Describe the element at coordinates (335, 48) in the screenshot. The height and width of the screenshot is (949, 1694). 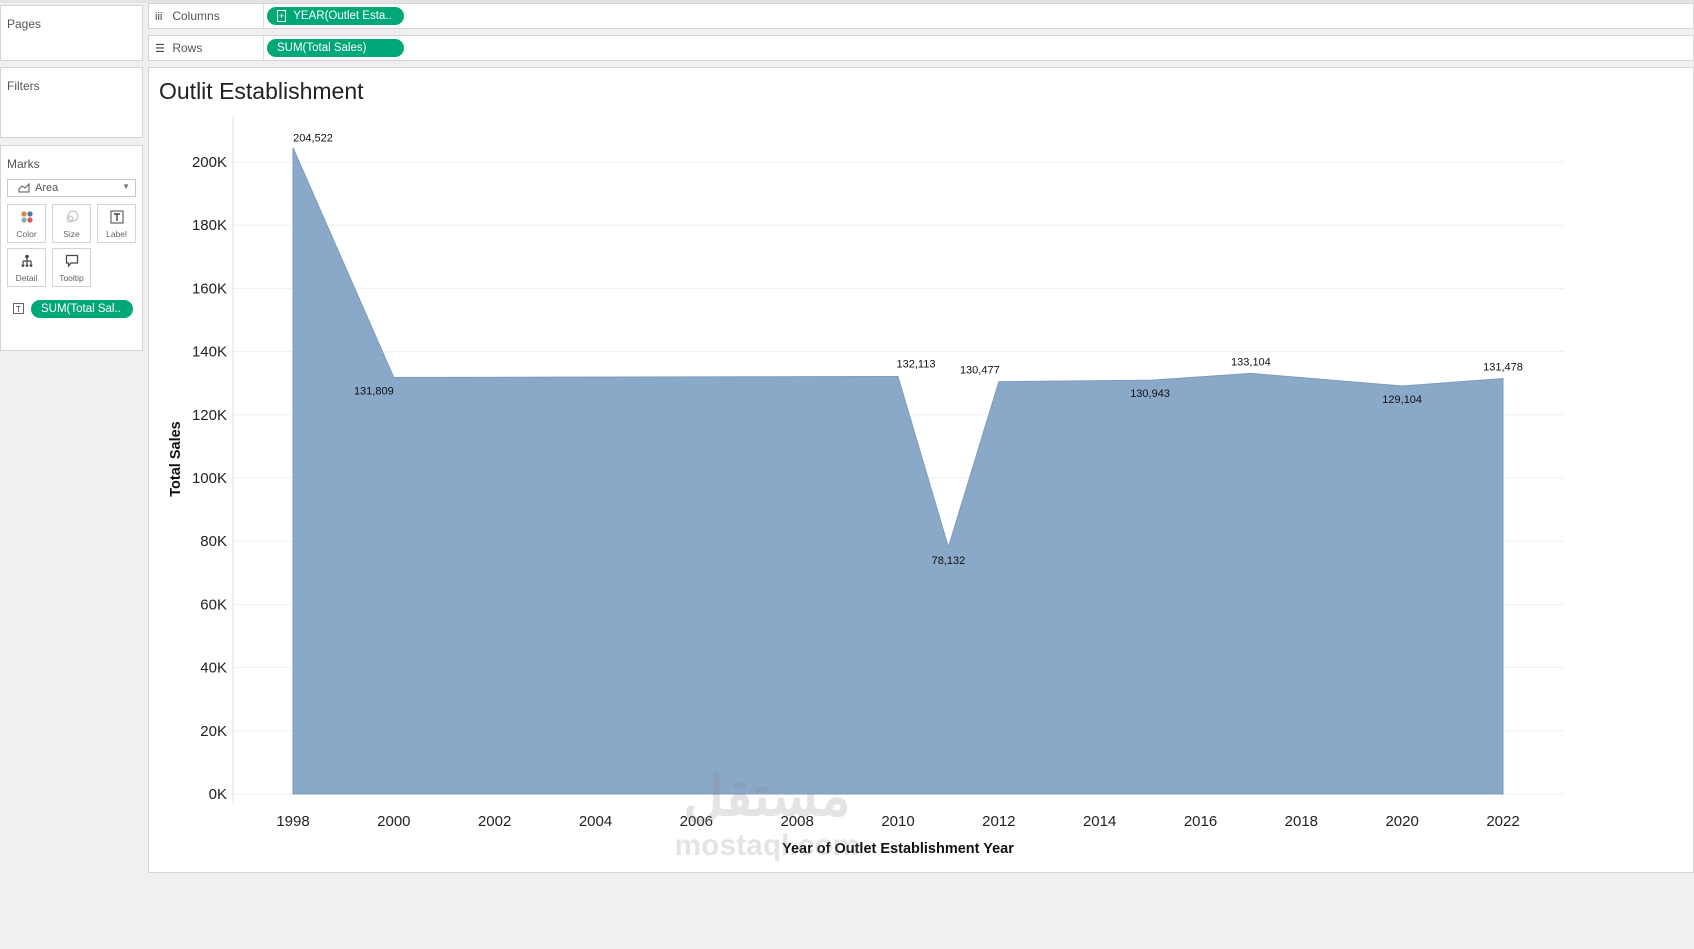
I see `rows-sum-total-sales-pill: SUM(Total Sales)` at that location.